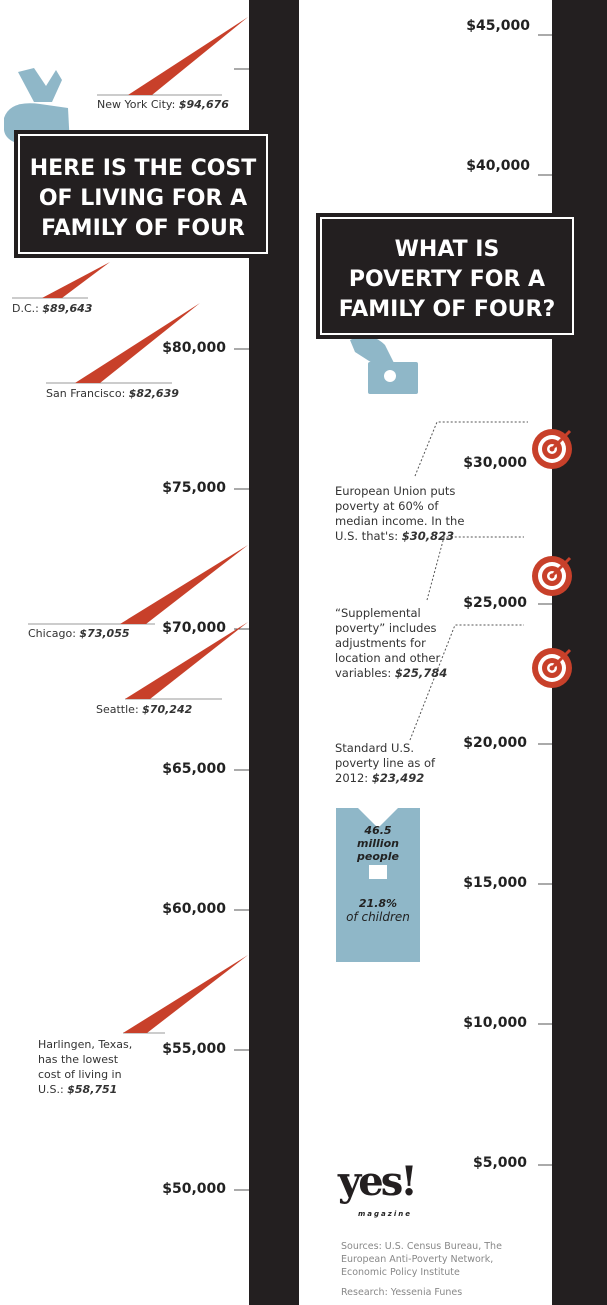 The width and height of the screenshot is (607, 1305). I want to click on left-tick-label: $80,000, so click(194, 348).